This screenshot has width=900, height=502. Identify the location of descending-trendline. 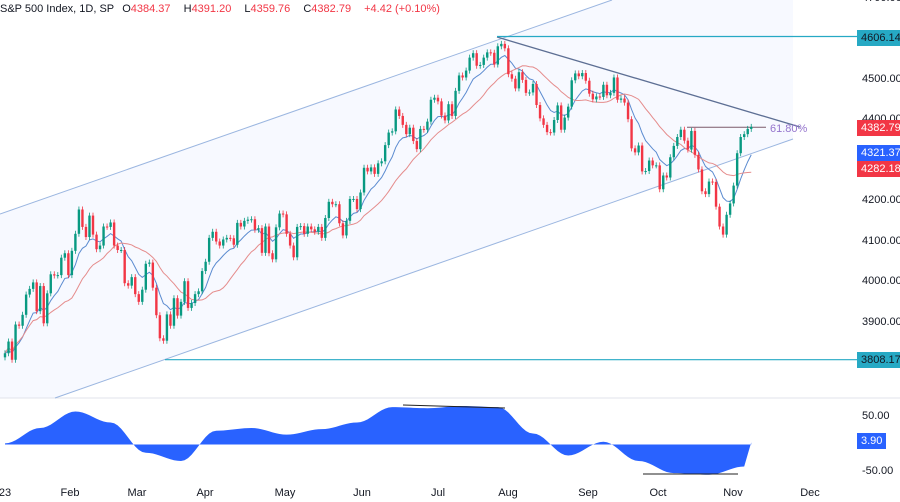
(648, 82).